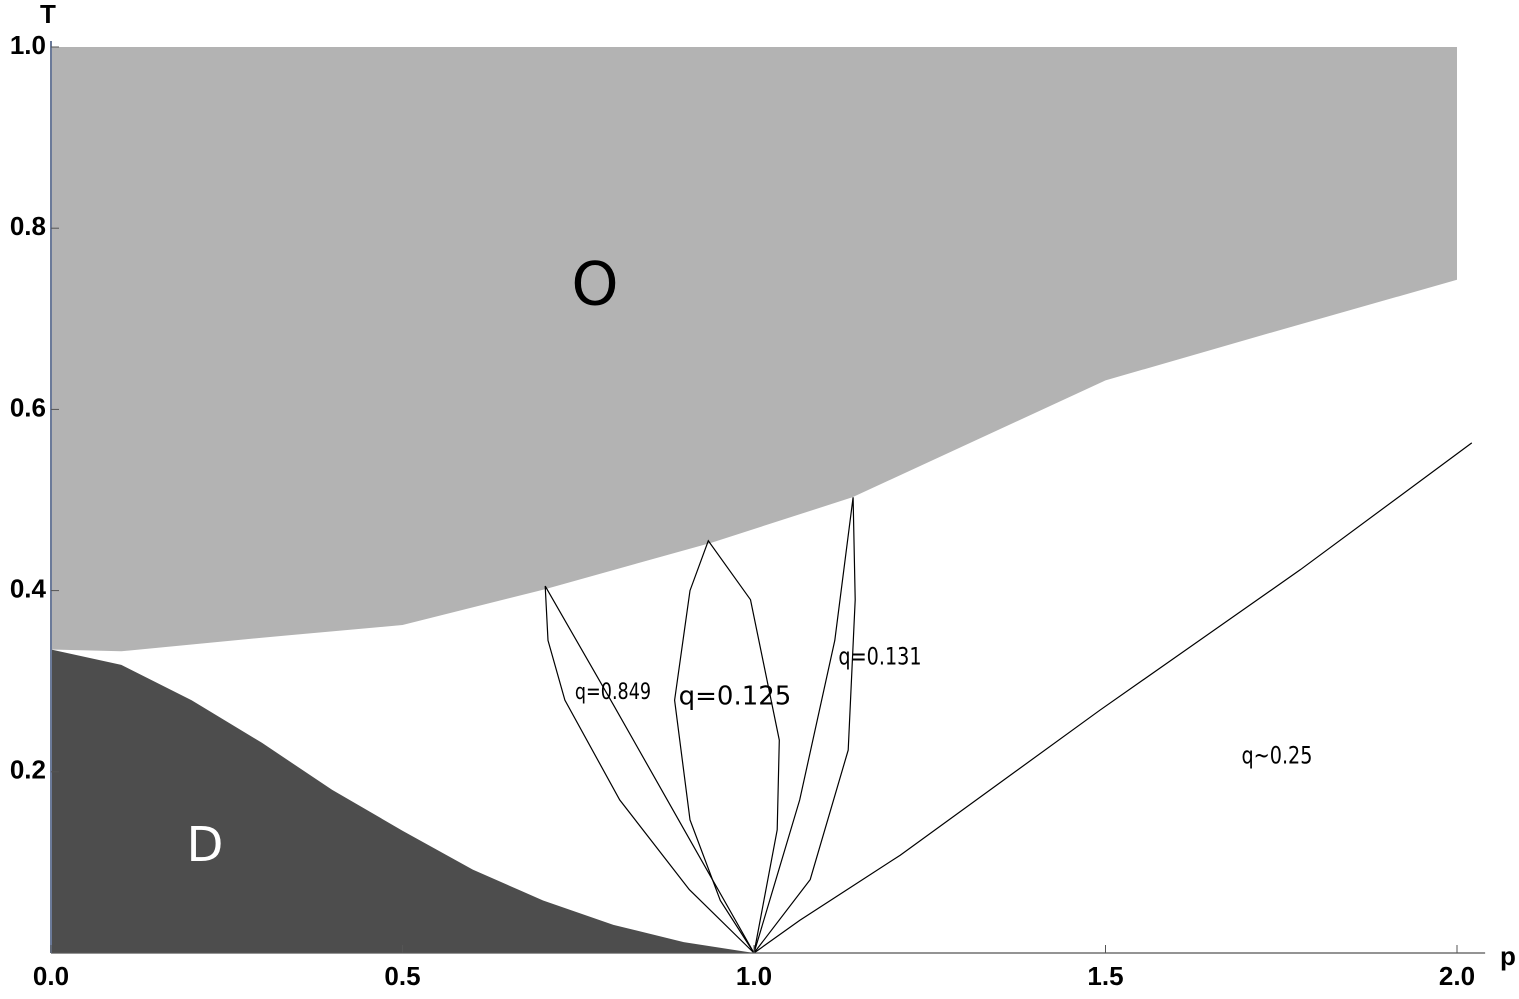 This screenshot has width=1519, height=999. I want to click on x-axis-label: p, so click(1508, 956).